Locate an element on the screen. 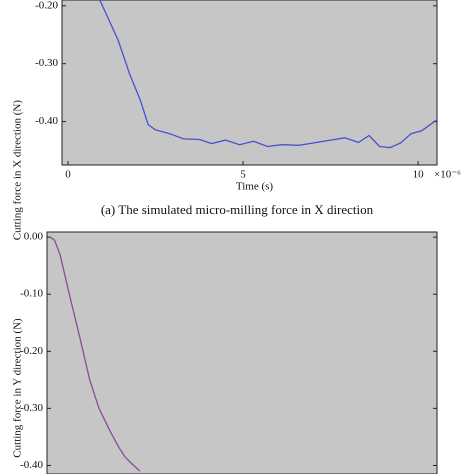 Image resolution: width=474 pixels, height=474 pixels. y-tick-label: -0.10 is located at coordinates (31, 294).